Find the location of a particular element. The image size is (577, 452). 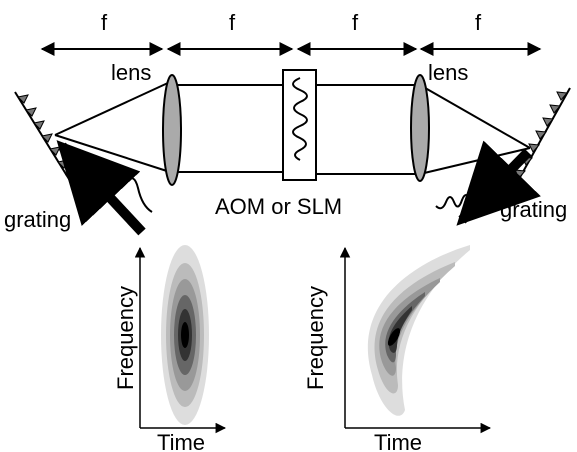

output-arrow is located at coordinates (498, 183).